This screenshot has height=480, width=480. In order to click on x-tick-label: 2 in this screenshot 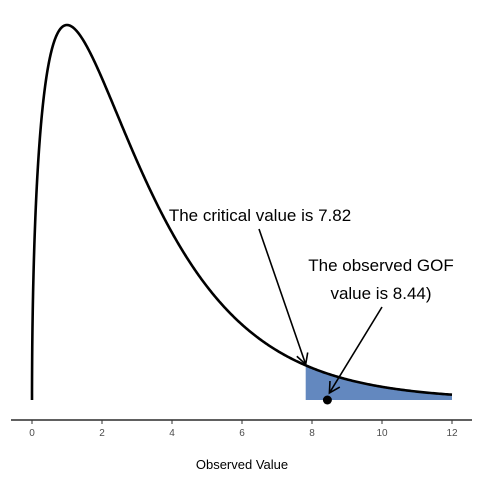, I will do `click(102, 433)`.